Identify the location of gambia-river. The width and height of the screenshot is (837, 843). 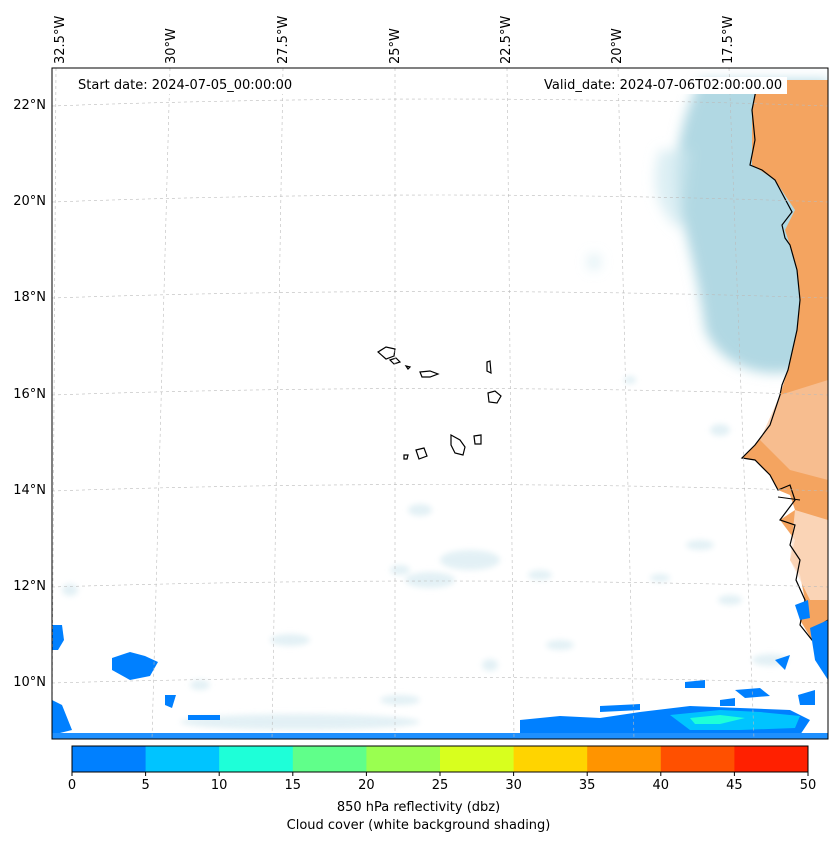
(789, 498).